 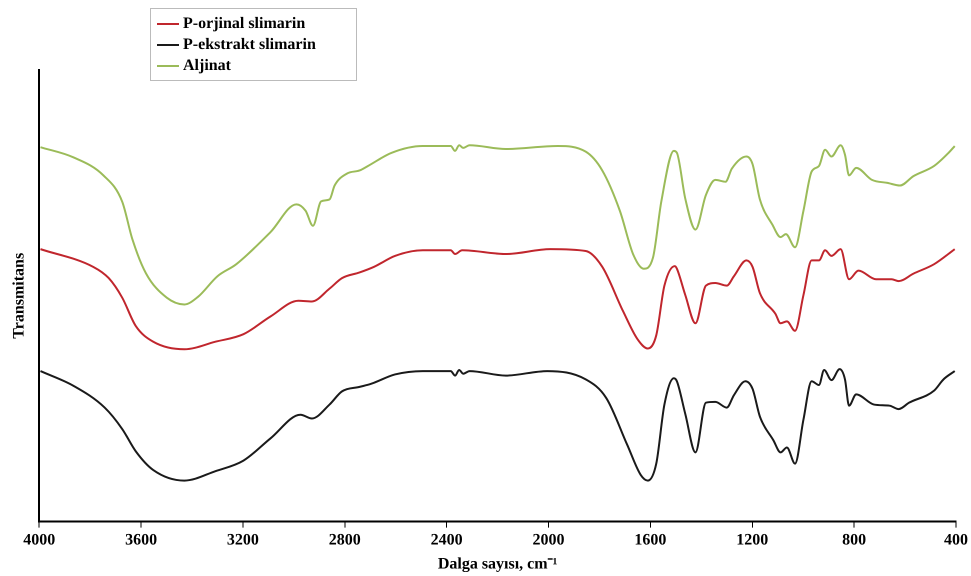 What do you see at coordinates (548, 539) in the screenshot?
I see `x-tick-label: 2000` at bounding box center [548, 539].